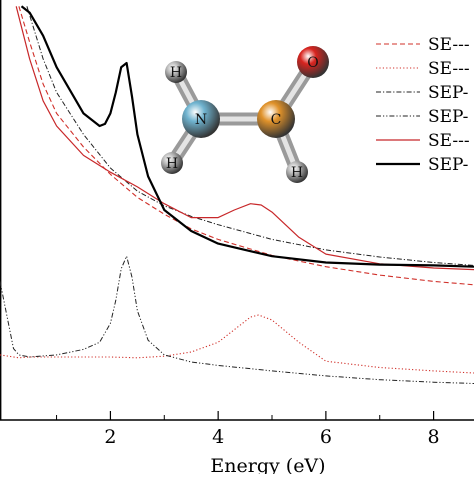 The width and height of the screenshot is (474, 479). Describe the element at coordinates (110, 437) in the screenshot. I see `x-tick-label: 2` at that location.